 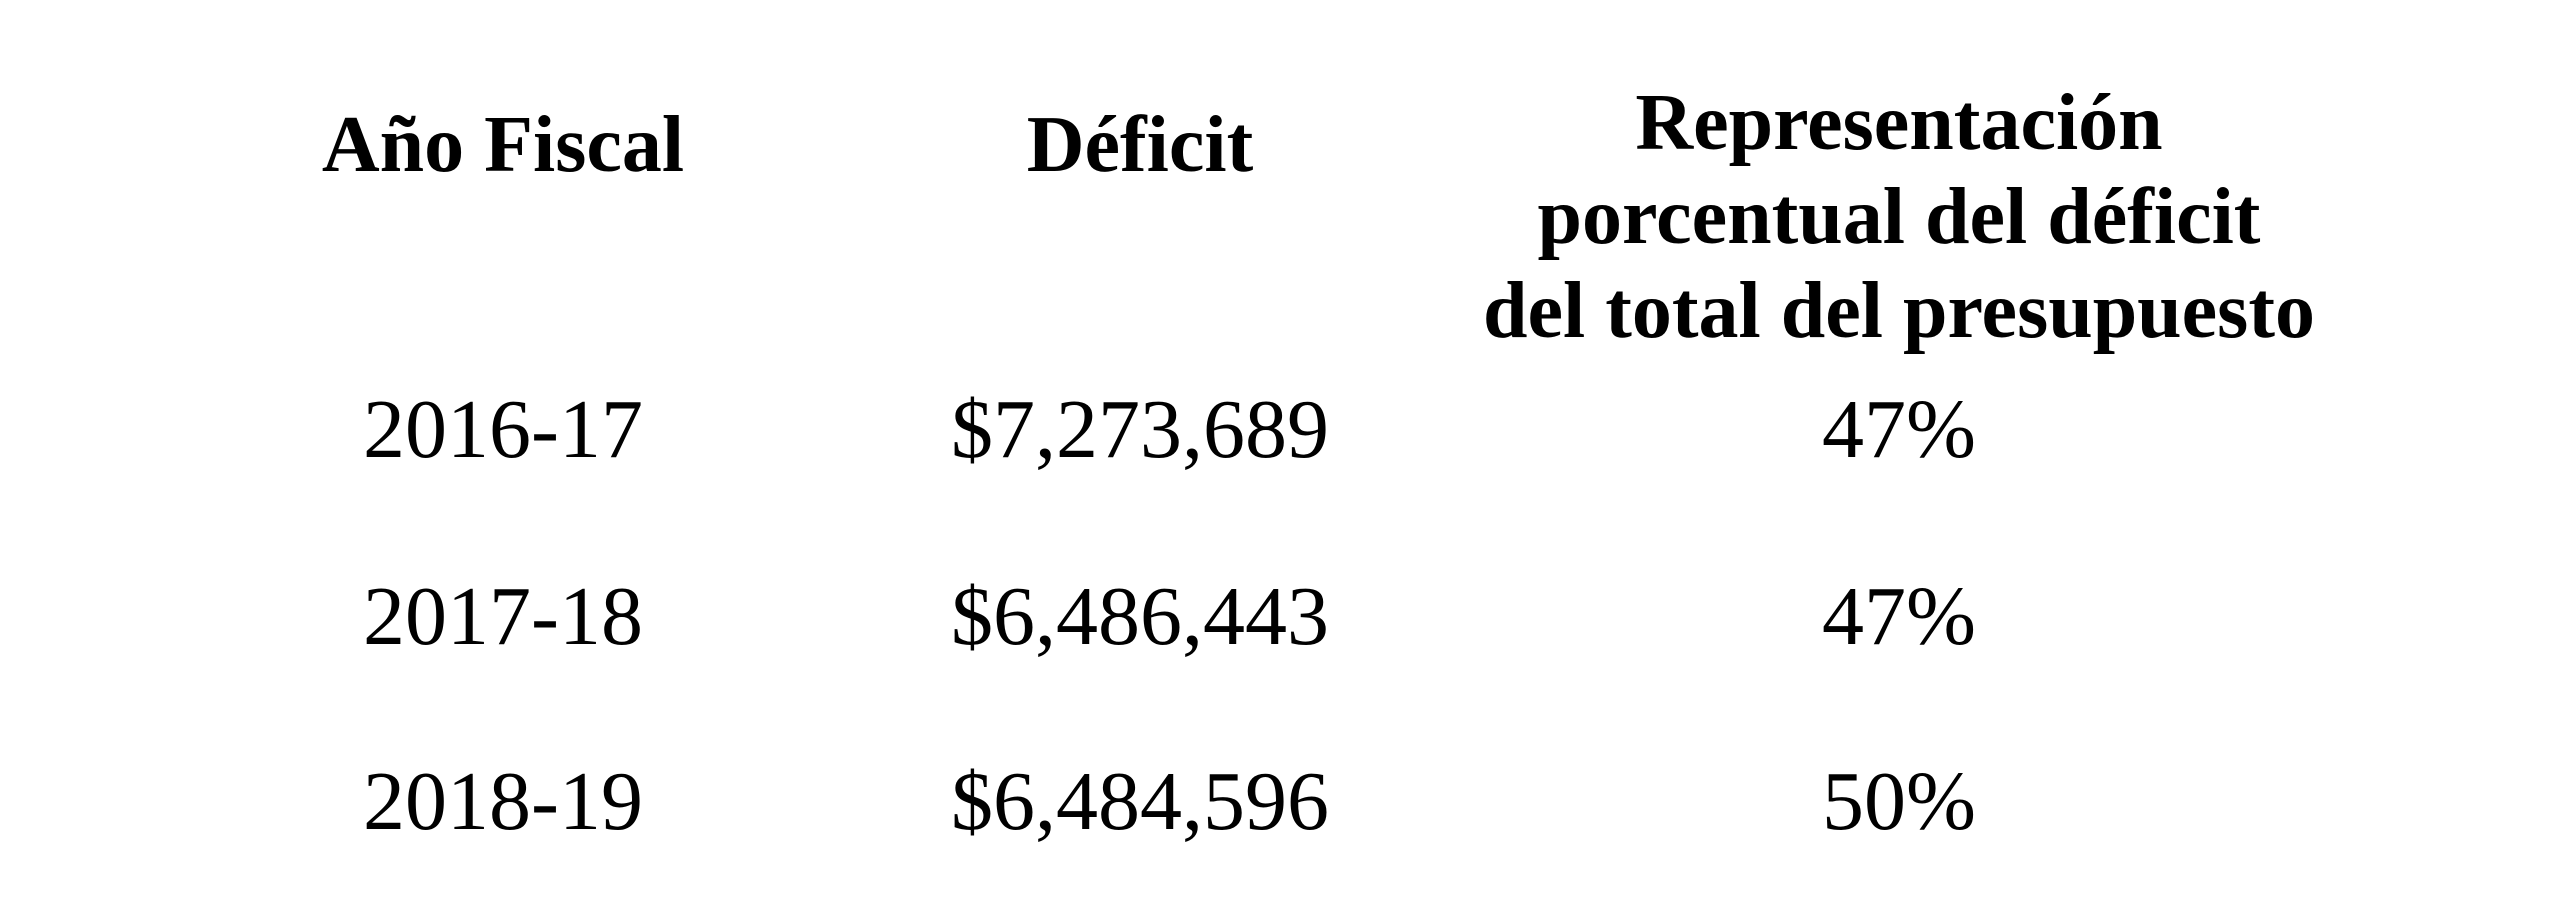 What do you see at coordinates (1140, 801) in the screenshot?
I see `cell-deficit: $6,484,596` at bounding box center [1140, 801].